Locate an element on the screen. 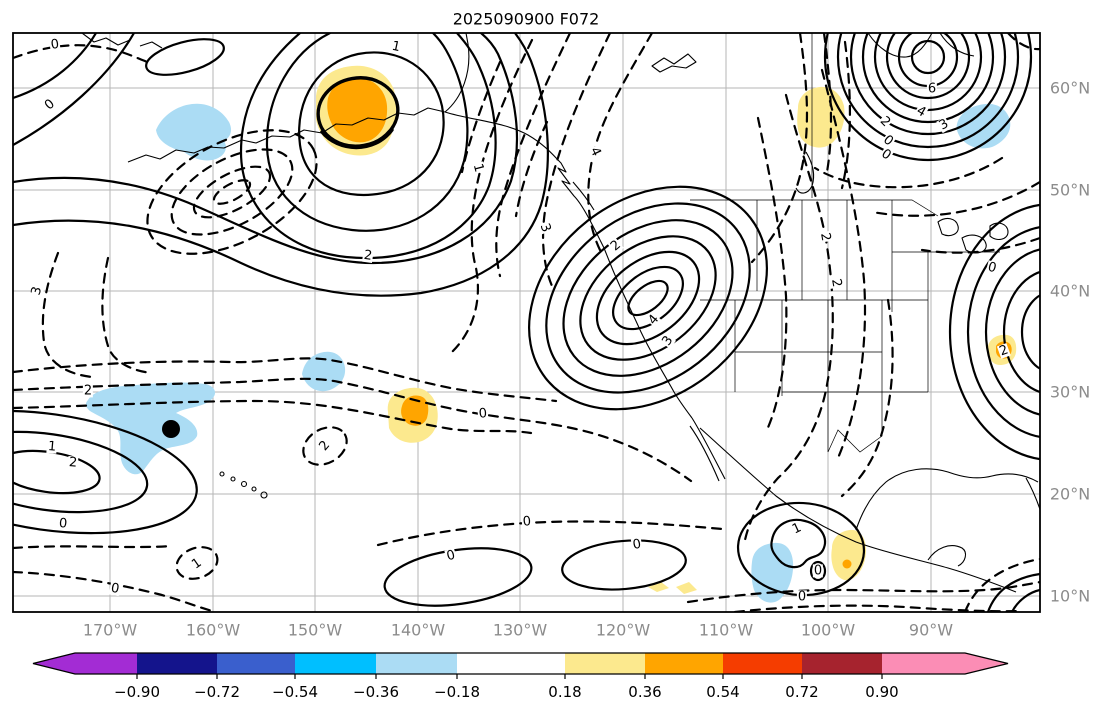 This screenshot has width=1105, height=712. filled-dot-marker is located at coordinates (171, 429).